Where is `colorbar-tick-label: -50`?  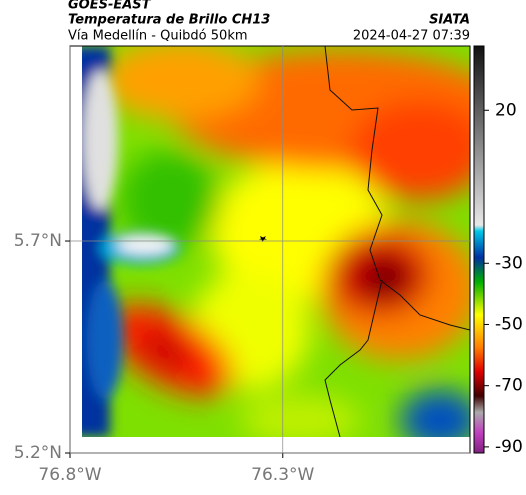
colorbar-tick-label: -50 is located at coordinates (509, 324).